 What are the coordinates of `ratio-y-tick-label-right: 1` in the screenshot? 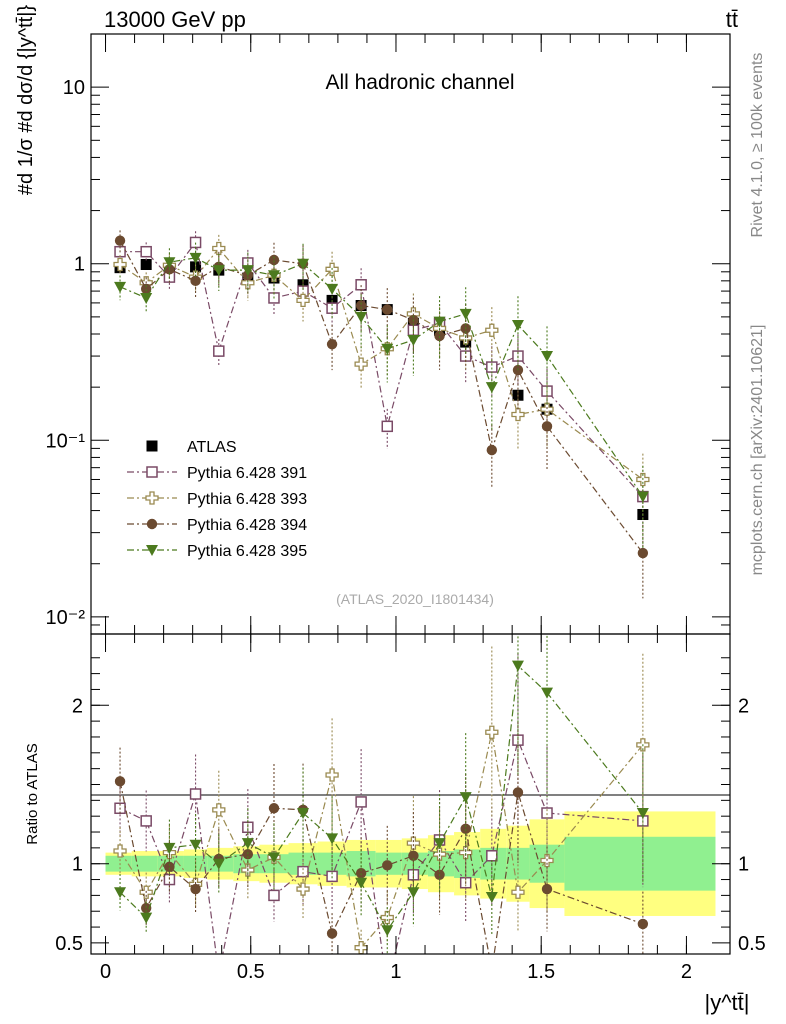 It's located at (743, 865).